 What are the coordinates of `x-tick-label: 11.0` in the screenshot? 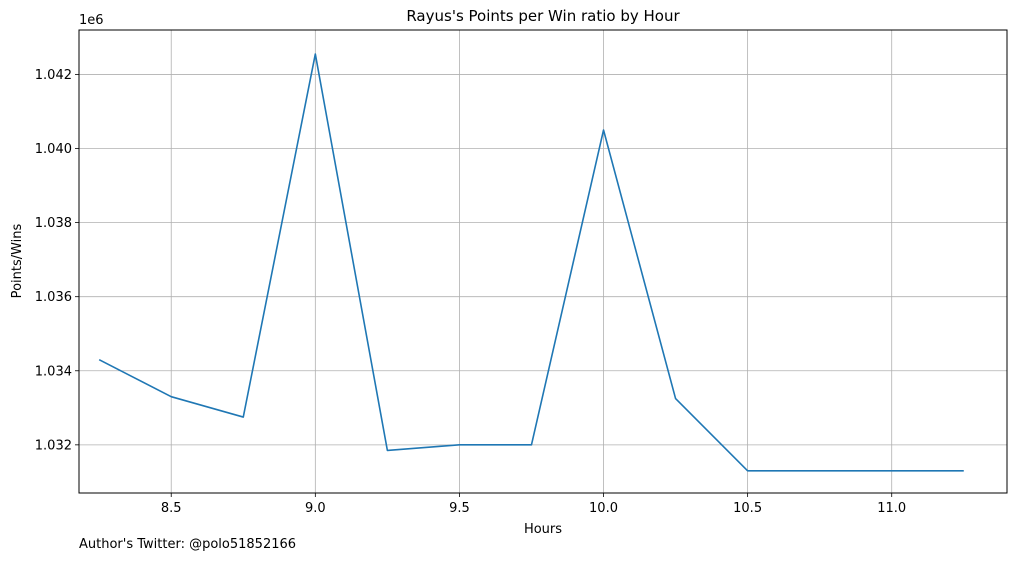 It's located at (891, 508).